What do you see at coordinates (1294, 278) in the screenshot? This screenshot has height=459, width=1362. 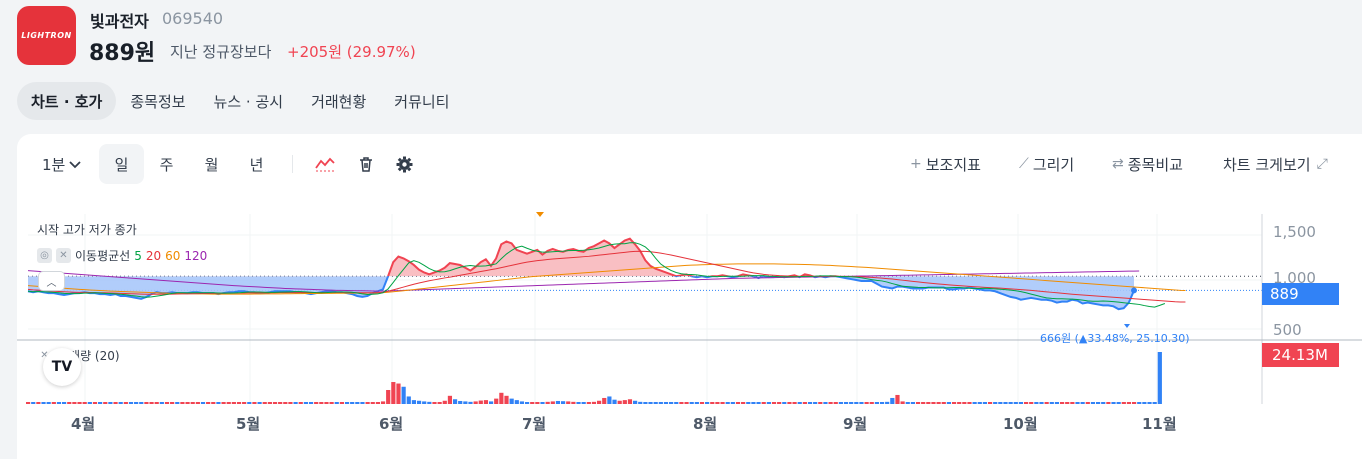 I see `y-tick: 1,000` at bounding box center [1294, 278].